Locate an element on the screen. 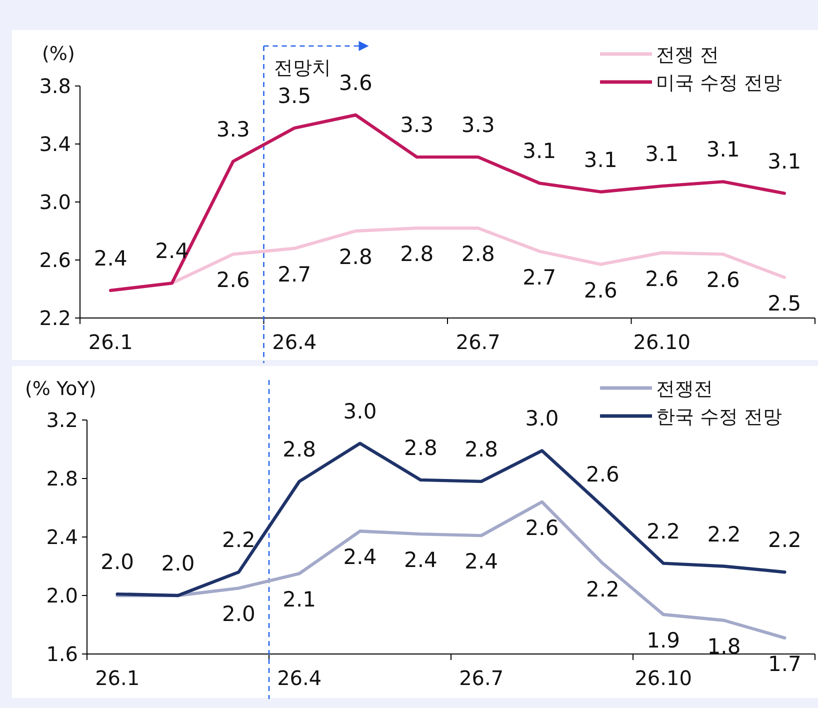 Image resolution: width=818 pixels, height=708 pixels. legend-label: 전쟁 전 is located at coordinates (688, 55).